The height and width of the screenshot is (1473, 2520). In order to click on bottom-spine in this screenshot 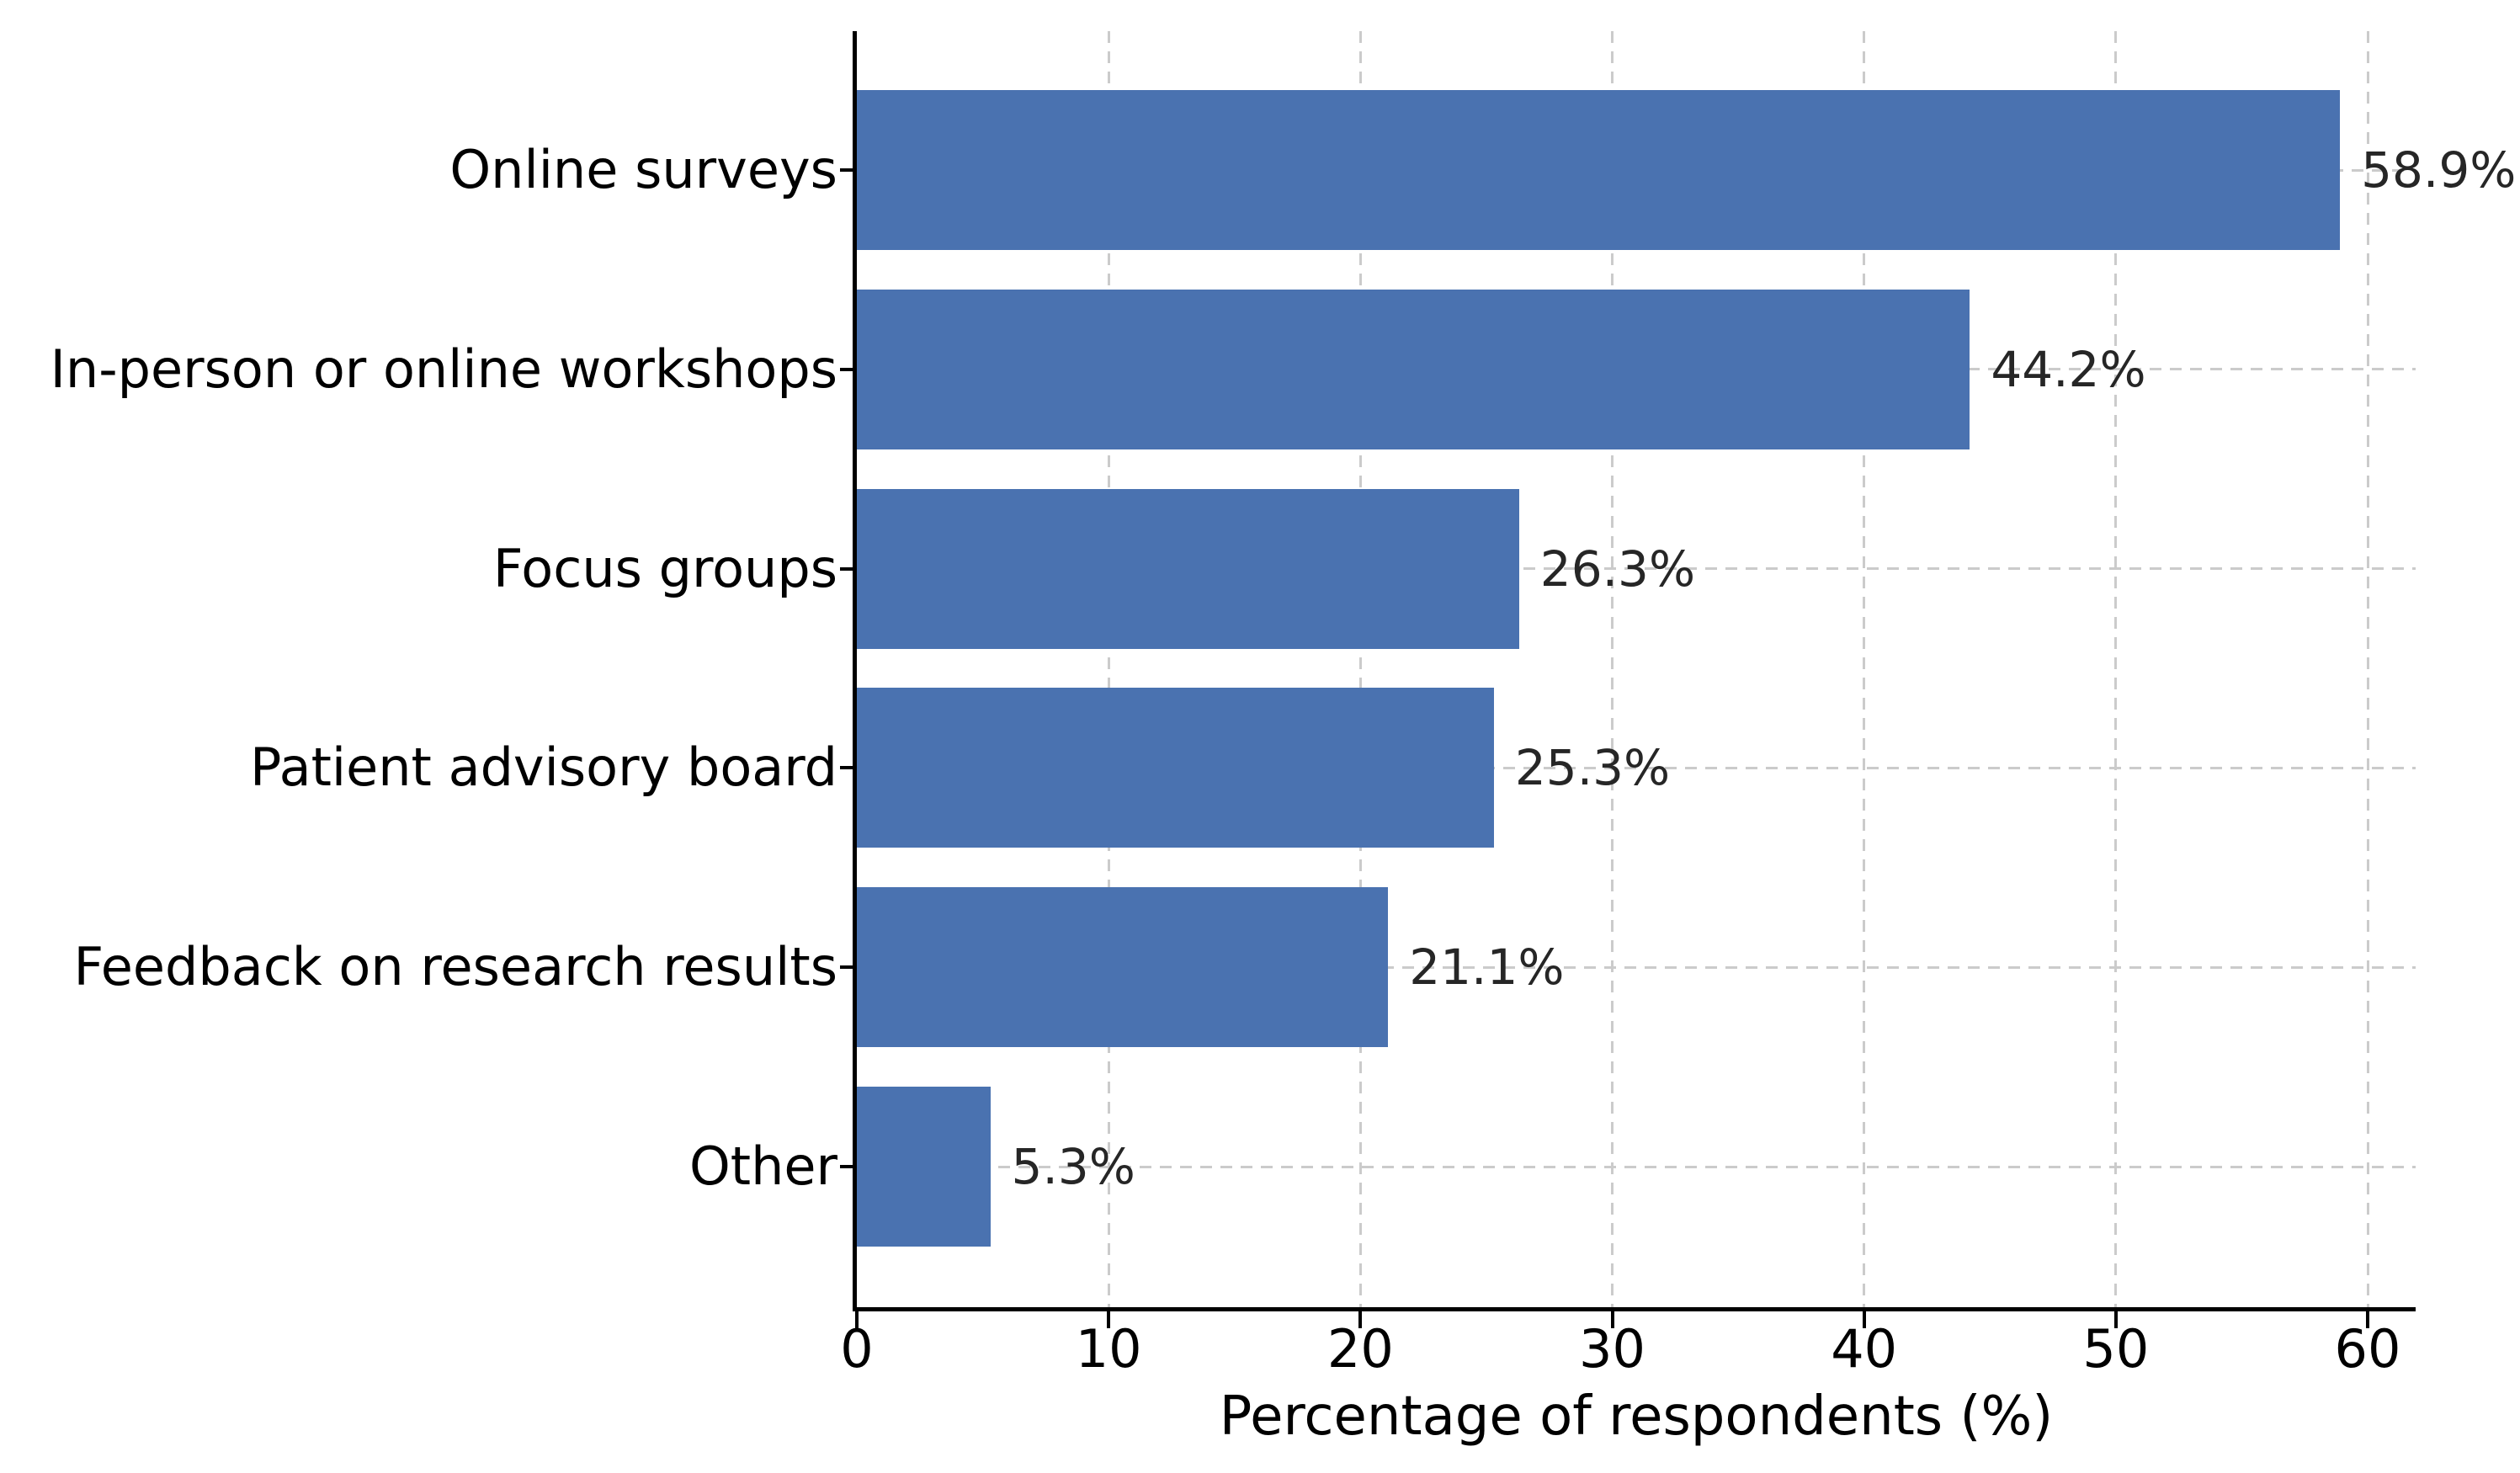, I will do `click(1634, 1309)`.